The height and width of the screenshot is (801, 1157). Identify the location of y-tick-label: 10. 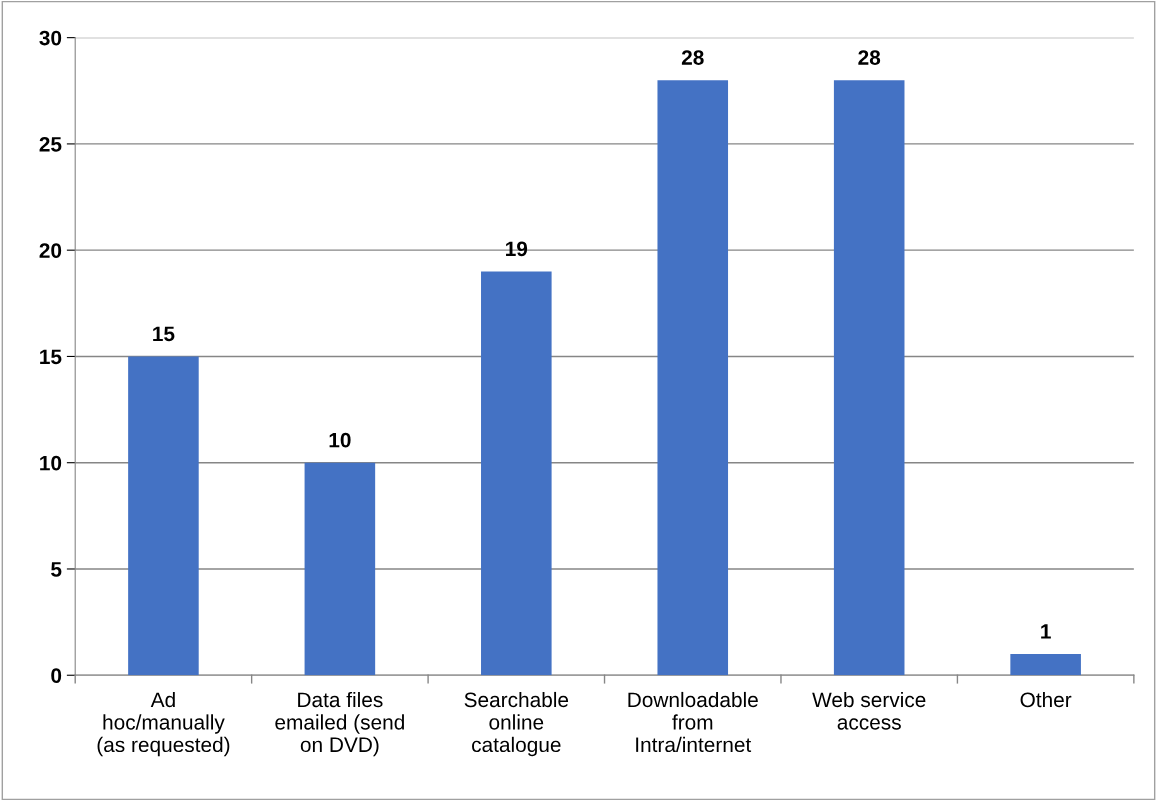
(51, 463).